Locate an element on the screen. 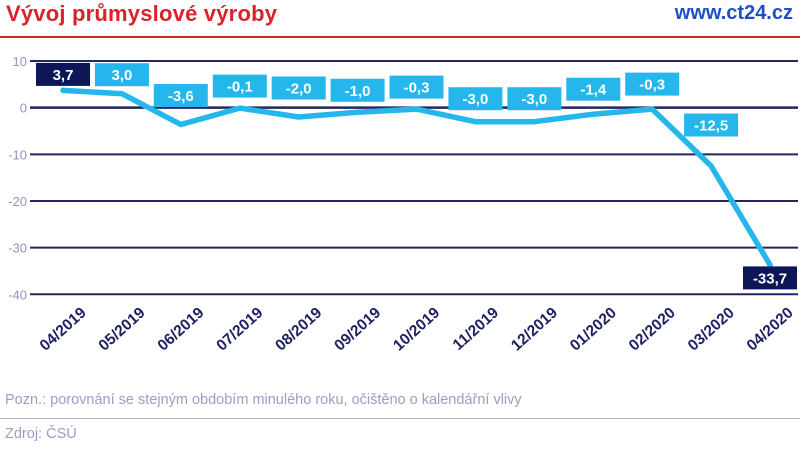 The image size is (800, 449). y-tick-label: -30 is located at coordinates (17, 248).